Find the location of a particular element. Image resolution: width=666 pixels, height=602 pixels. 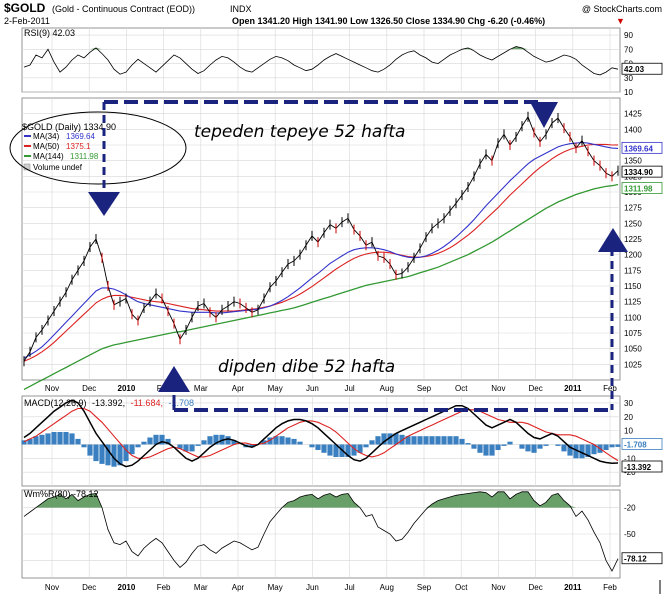

williams-last-label: -78.12 is located at coordinates (635, 559).